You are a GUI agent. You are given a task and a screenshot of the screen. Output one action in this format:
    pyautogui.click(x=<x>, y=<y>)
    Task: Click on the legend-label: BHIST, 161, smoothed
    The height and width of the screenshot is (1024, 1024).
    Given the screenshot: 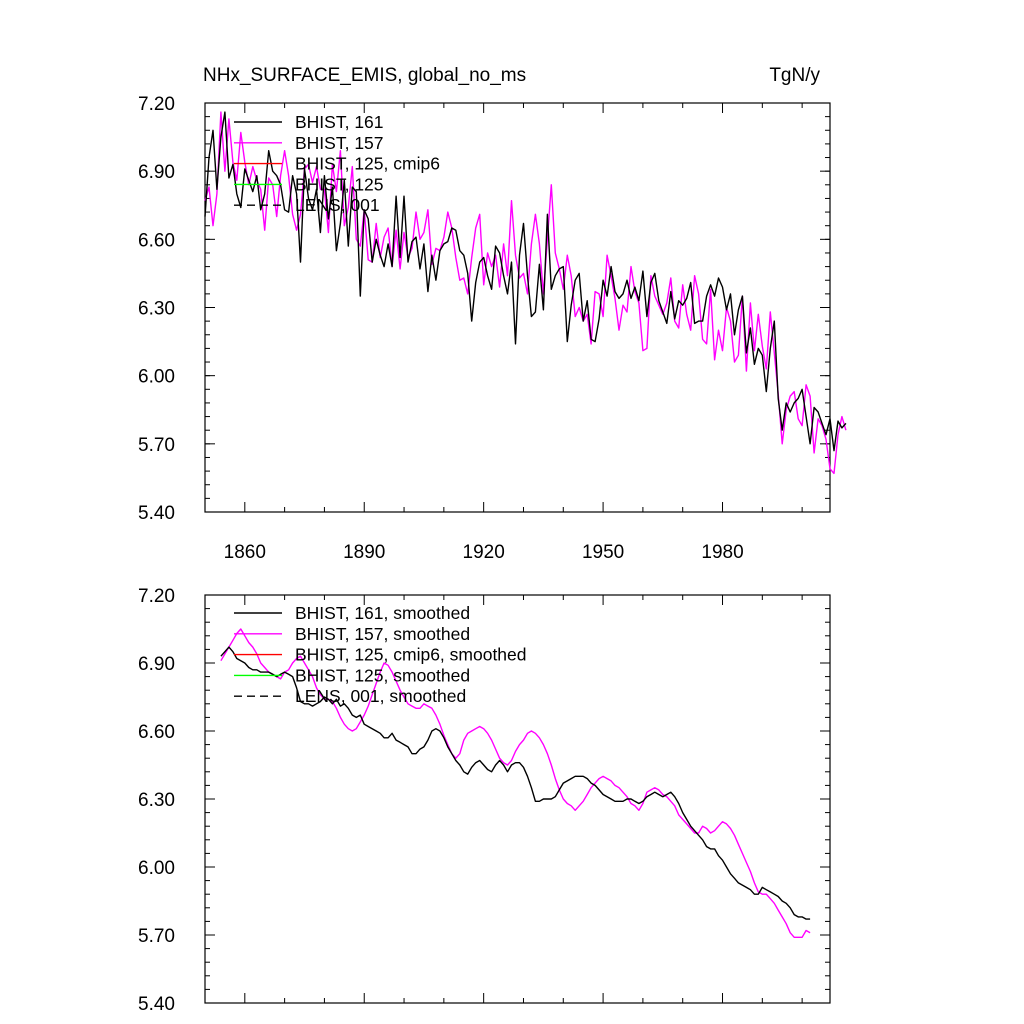 What is the action you would take?
    pyautogui.click(x=382, y=613)
    